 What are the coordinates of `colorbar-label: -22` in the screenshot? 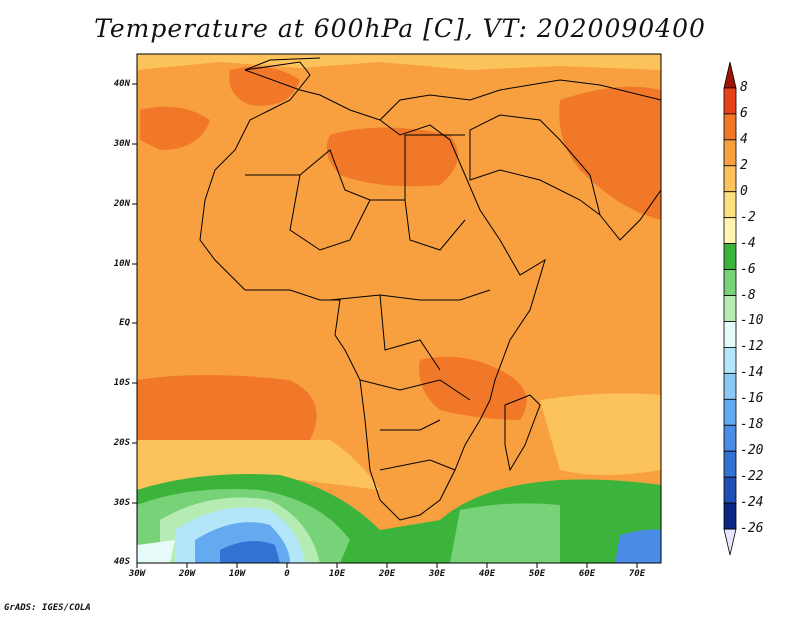 It's located at (752, 477).